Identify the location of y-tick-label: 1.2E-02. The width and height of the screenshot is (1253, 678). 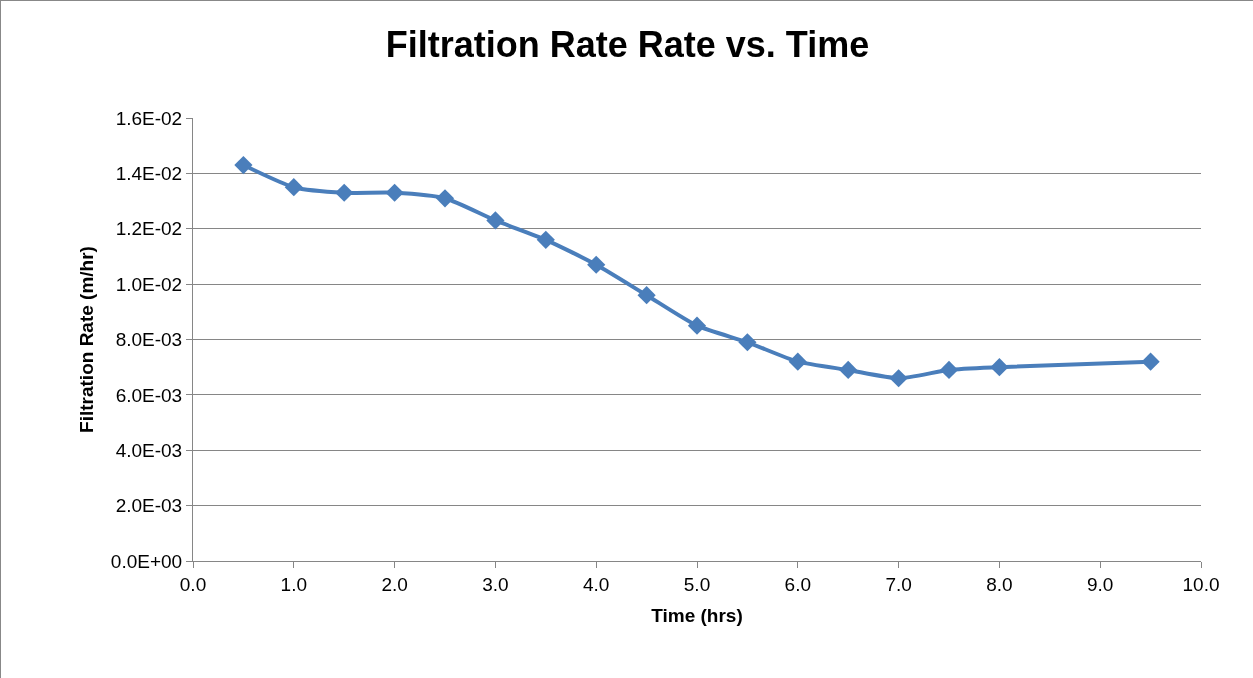
(149, 229).